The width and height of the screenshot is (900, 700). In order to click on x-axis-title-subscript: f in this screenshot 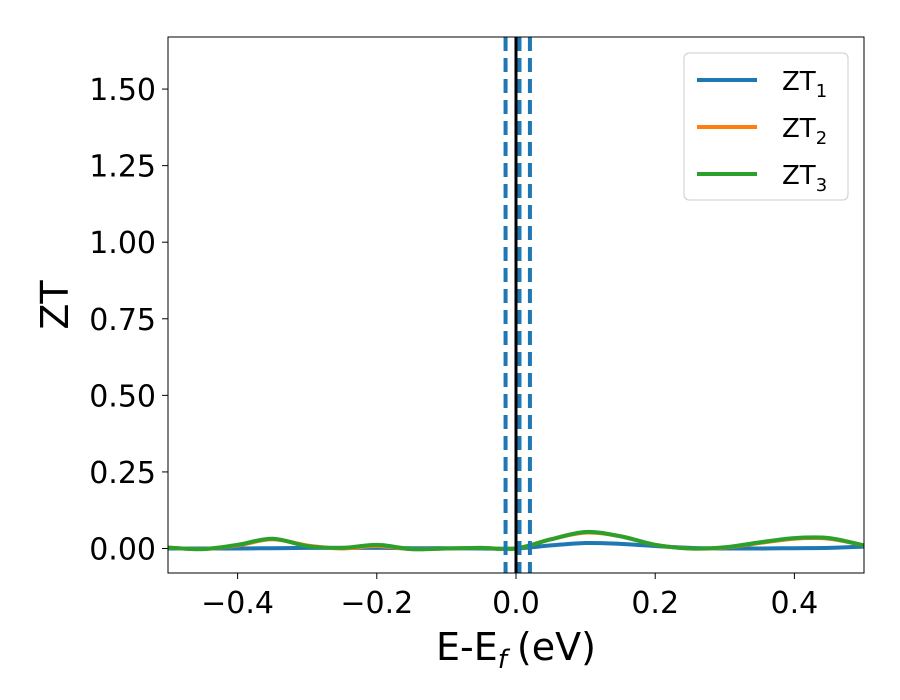, I will do `click(504, 660)`.